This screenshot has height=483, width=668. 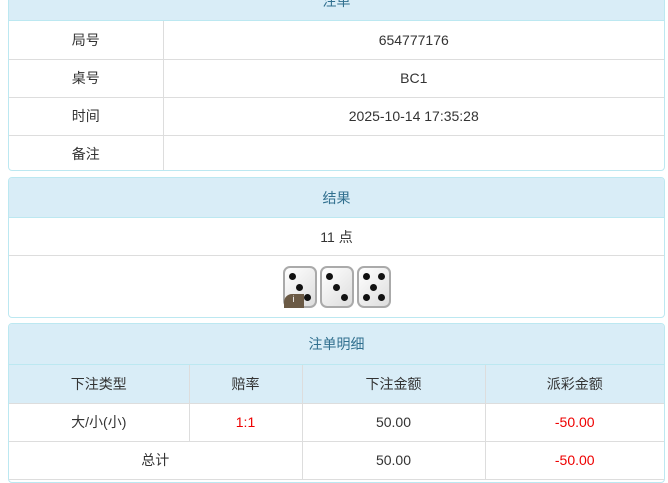 I want to click on total-label: 总计, so click(x=156, y=460).